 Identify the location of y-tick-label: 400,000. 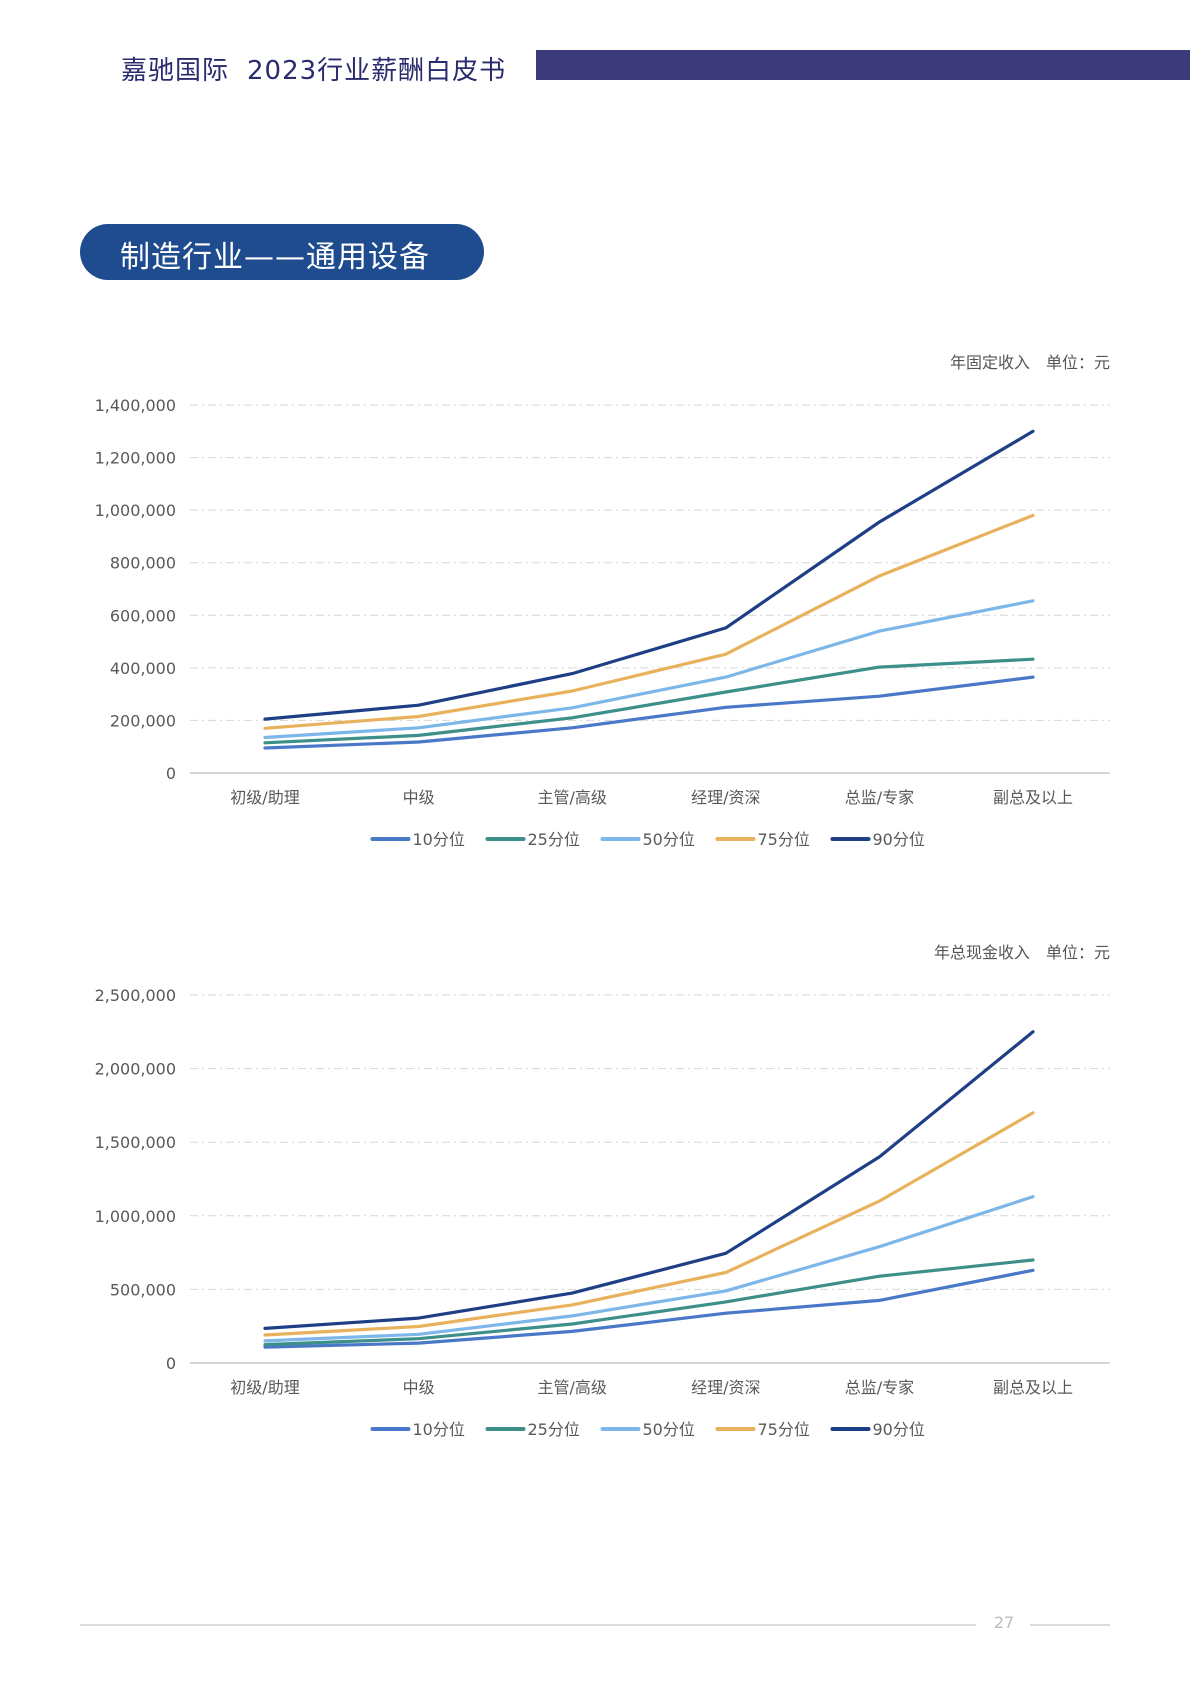
(143, 668).